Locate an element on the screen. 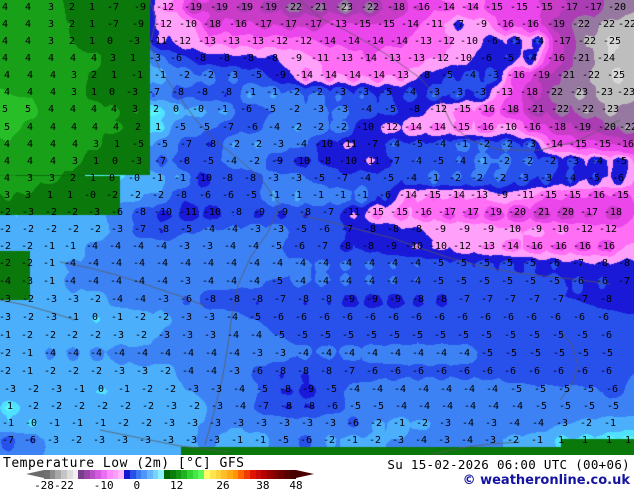 The image size is (634, 490). temperature-value-label: 3 is located at coordinates (74, 92).